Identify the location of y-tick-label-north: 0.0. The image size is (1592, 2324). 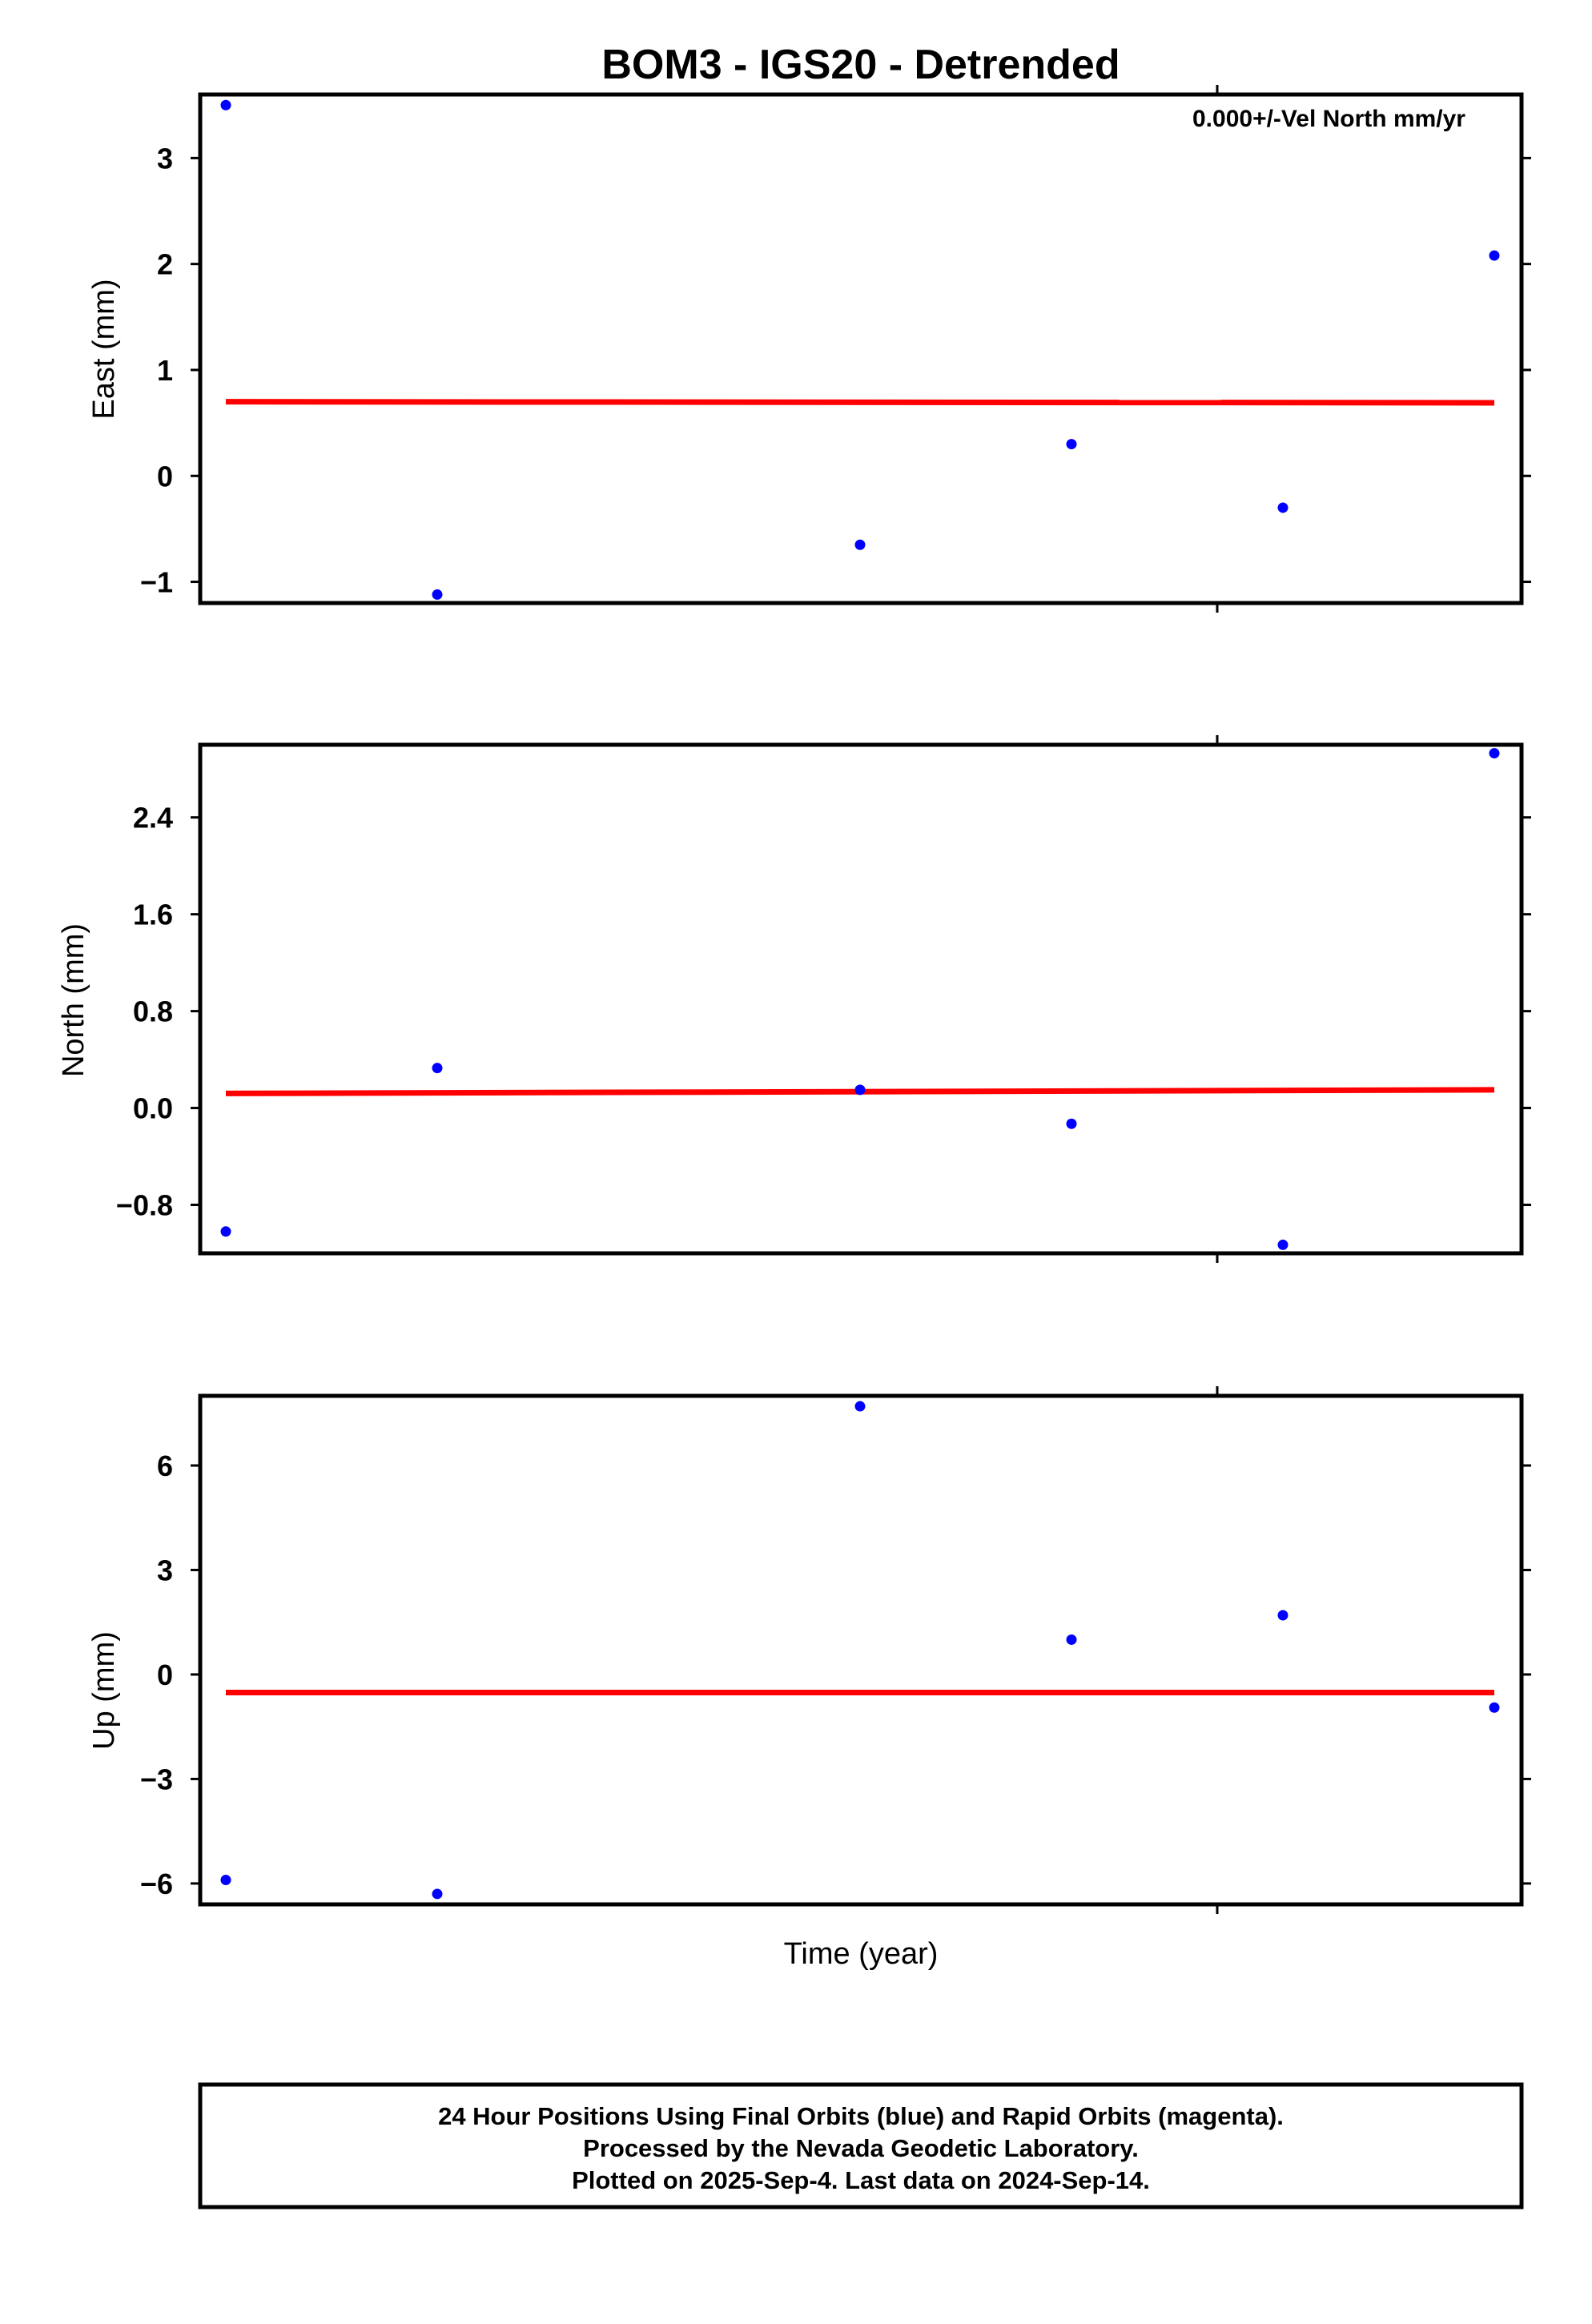
(153, 1108).